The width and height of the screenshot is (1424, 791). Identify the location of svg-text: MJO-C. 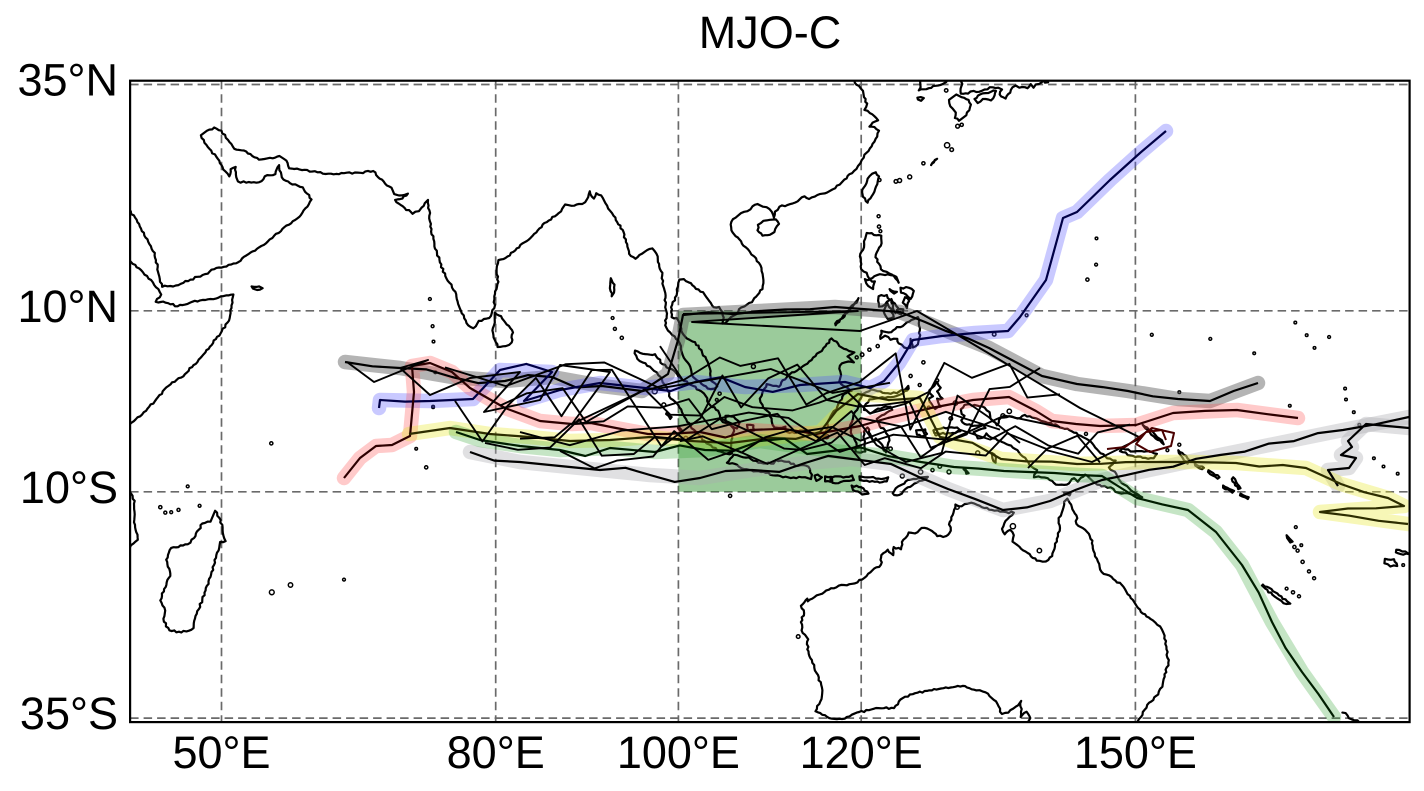
(770, 32).